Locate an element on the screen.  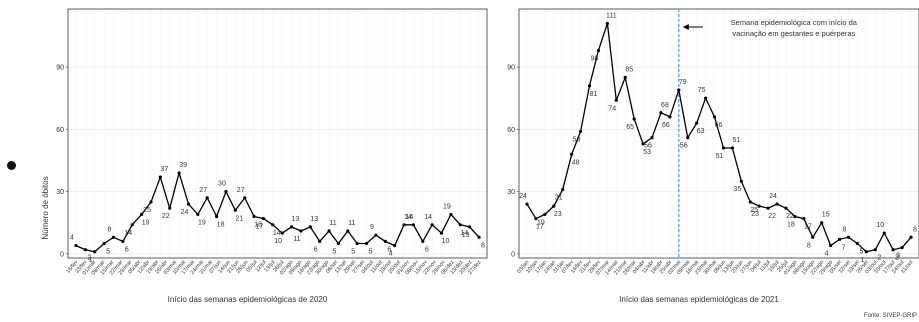
data-label: 63 is located at coordinates (701, 131).